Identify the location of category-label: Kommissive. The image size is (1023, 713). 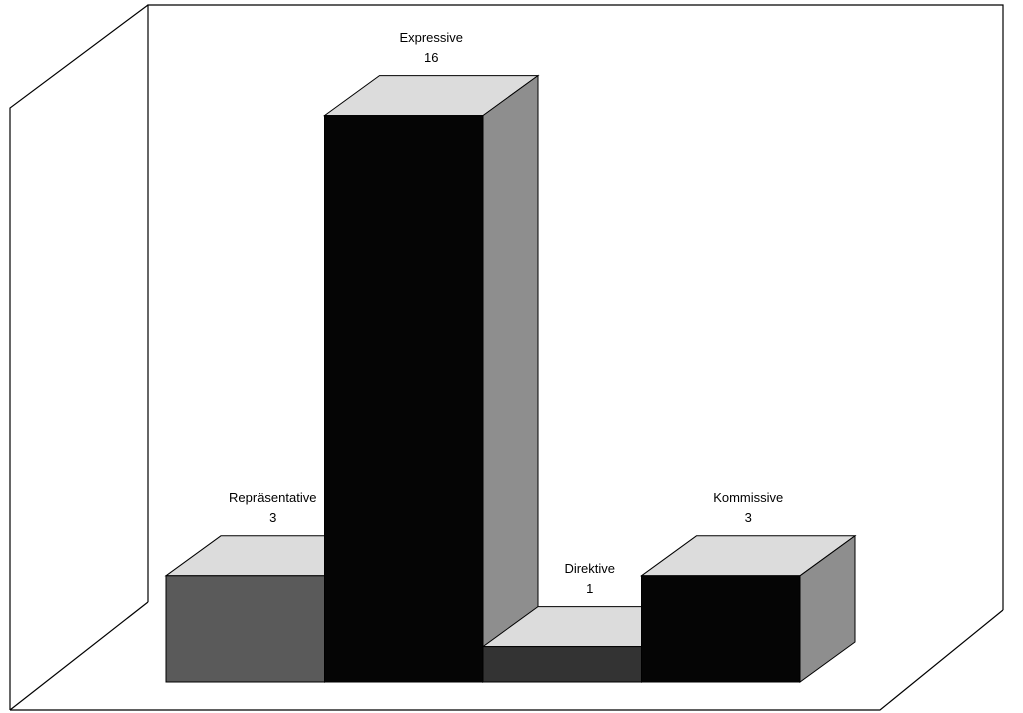
(748, 497).